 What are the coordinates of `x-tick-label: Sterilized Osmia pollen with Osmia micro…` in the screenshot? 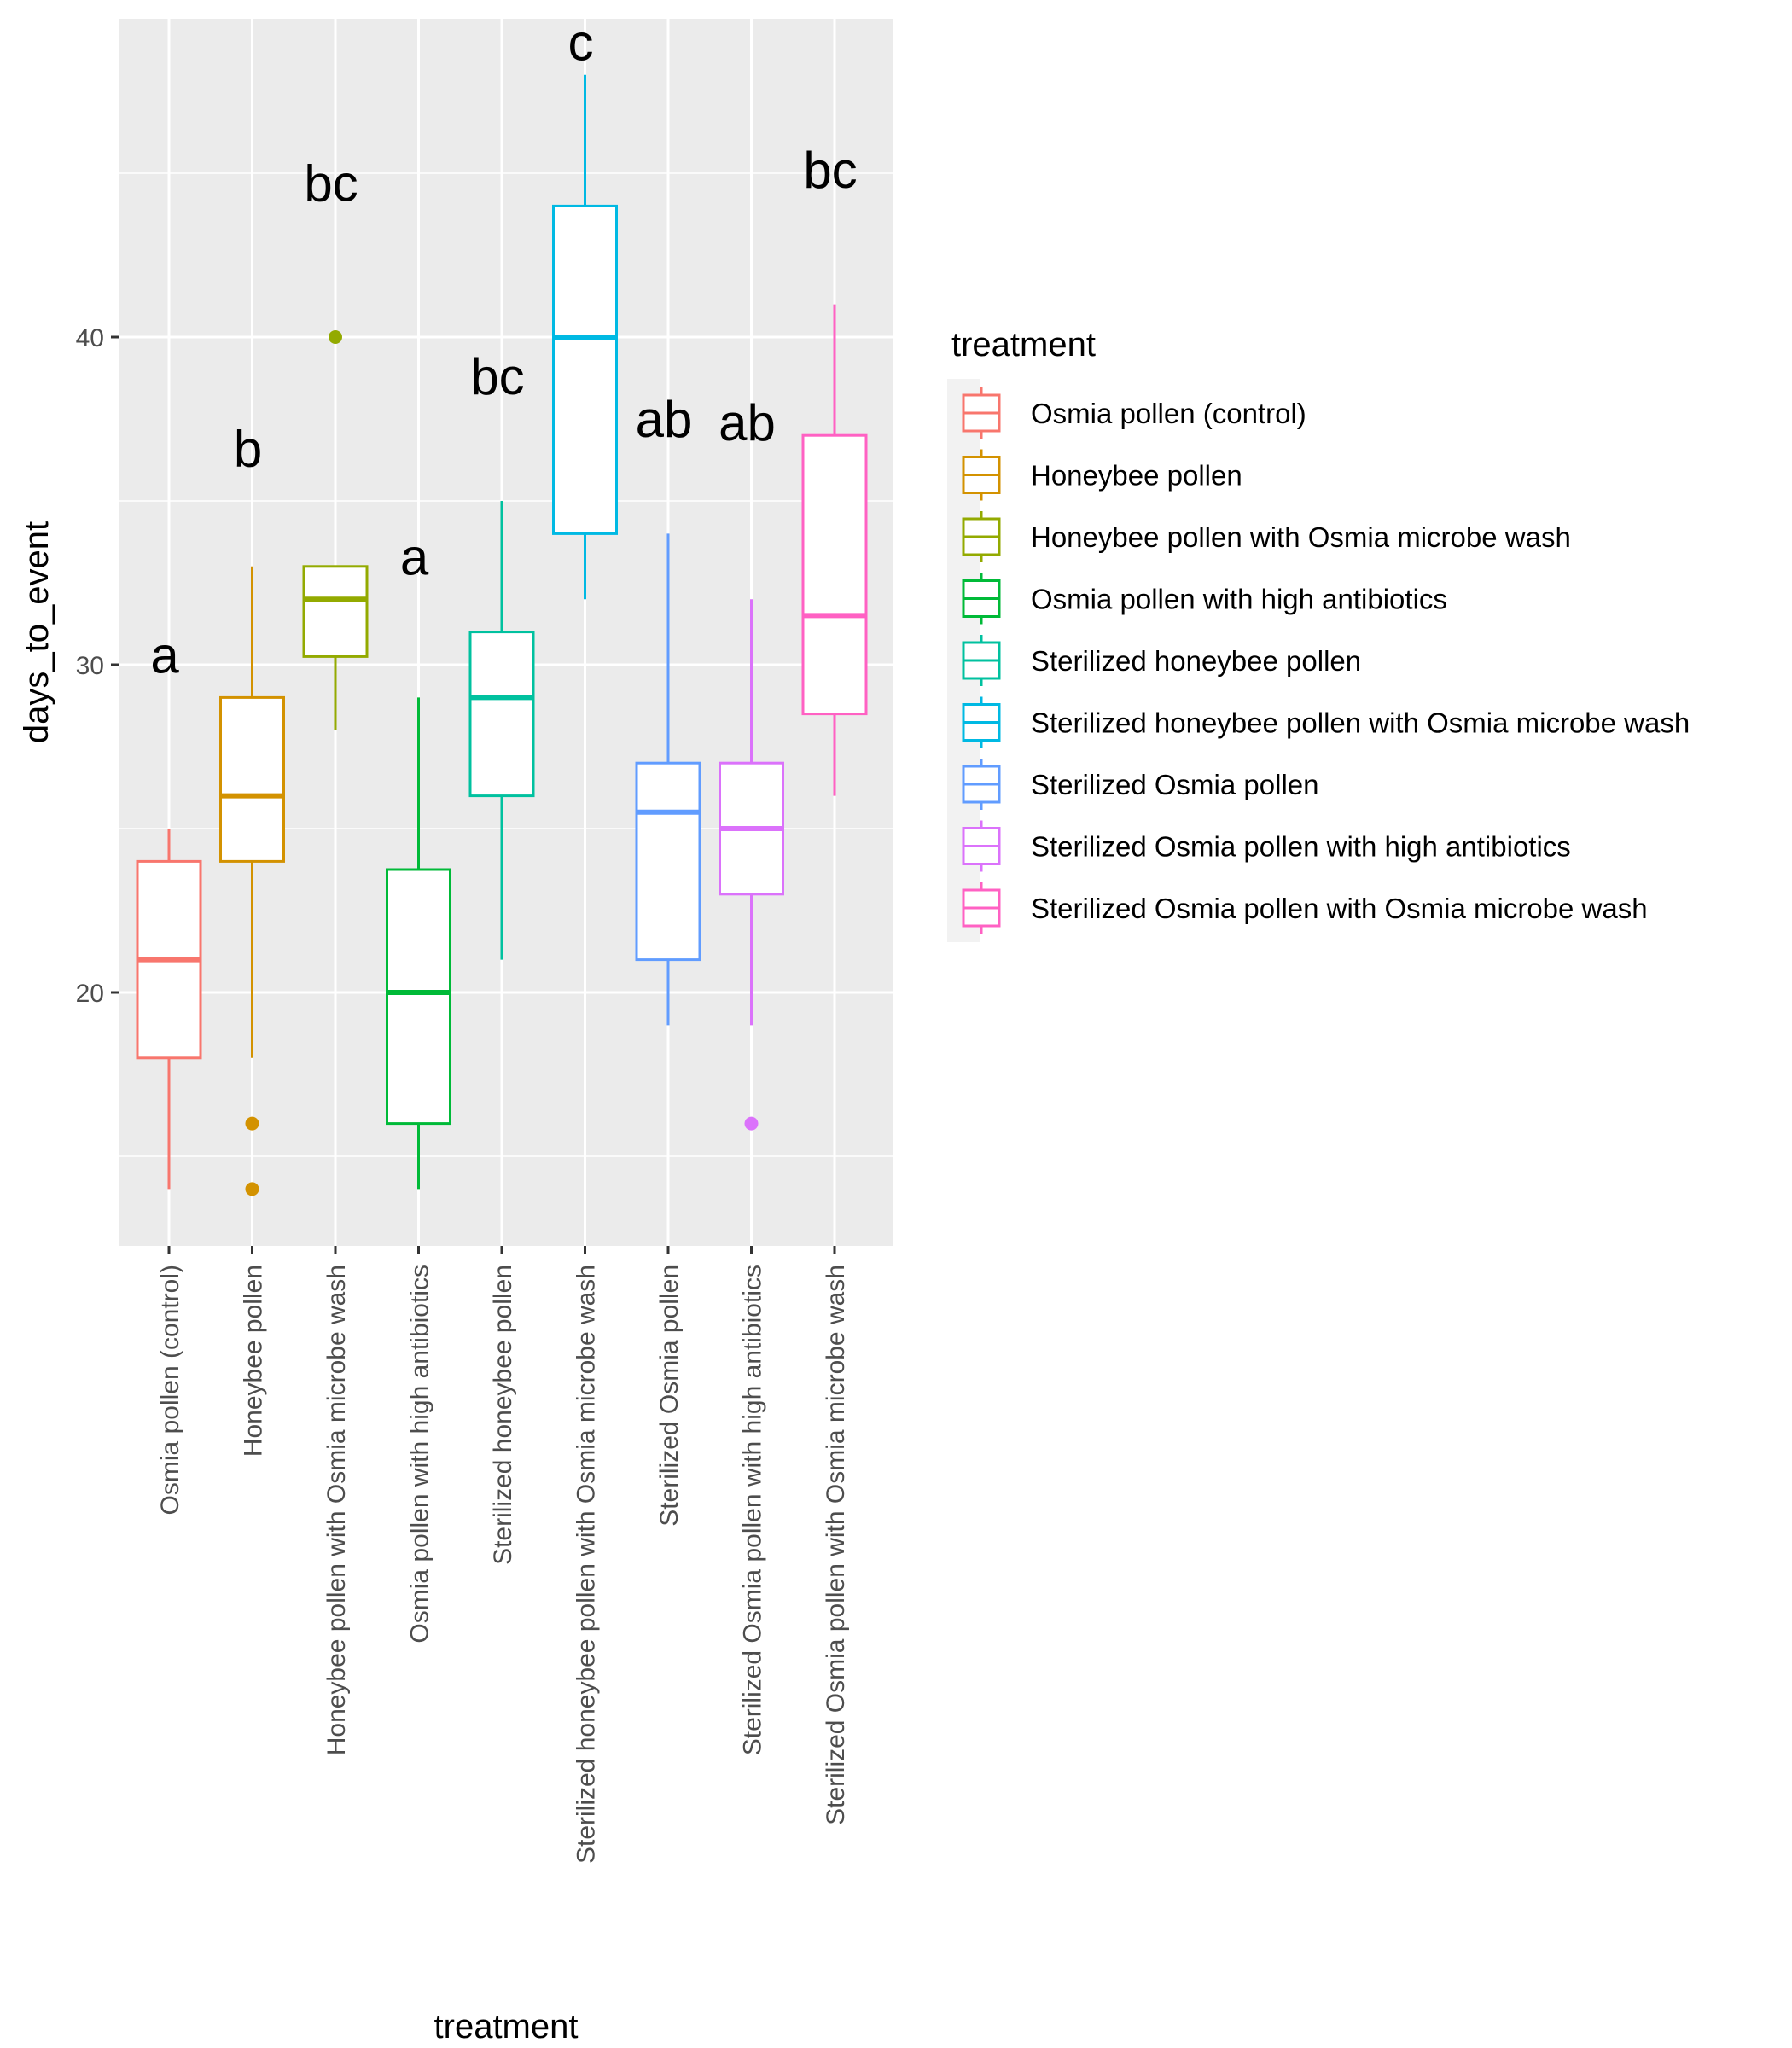 It's located at (836, 1545).